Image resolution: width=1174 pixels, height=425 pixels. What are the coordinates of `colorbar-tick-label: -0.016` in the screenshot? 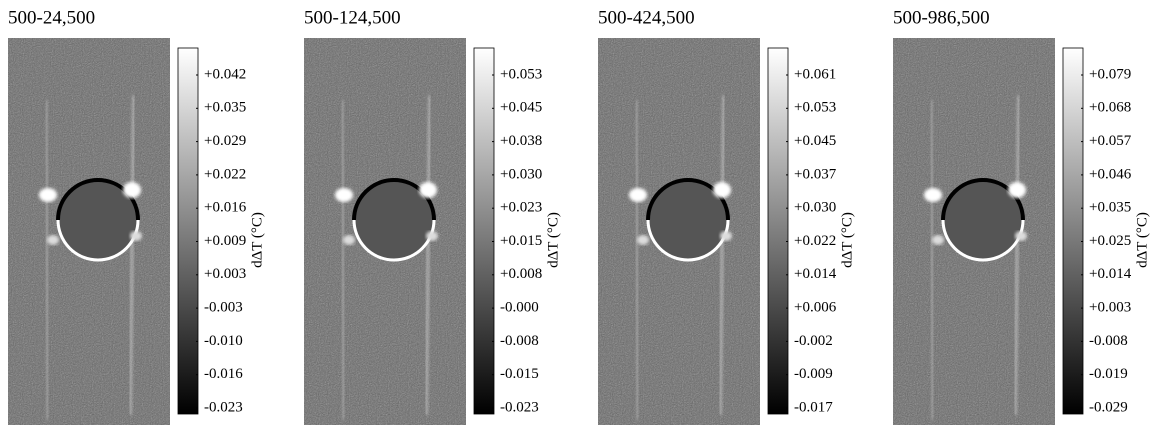 It's located at (223, 374).